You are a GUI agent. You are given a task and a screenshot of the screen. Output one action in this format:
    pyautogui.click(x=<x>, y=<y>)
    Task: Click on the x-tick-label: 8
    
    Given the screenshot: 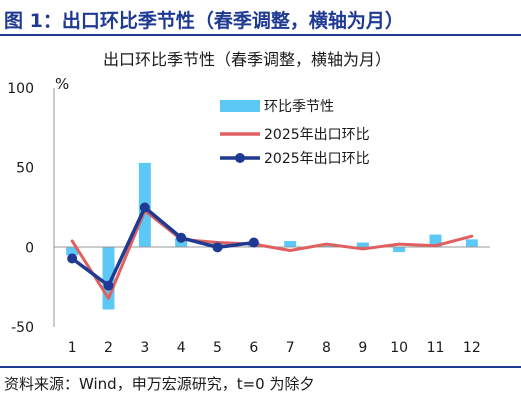 What is the action you would take?
    pyautogui.click(x=326, y=348)
    